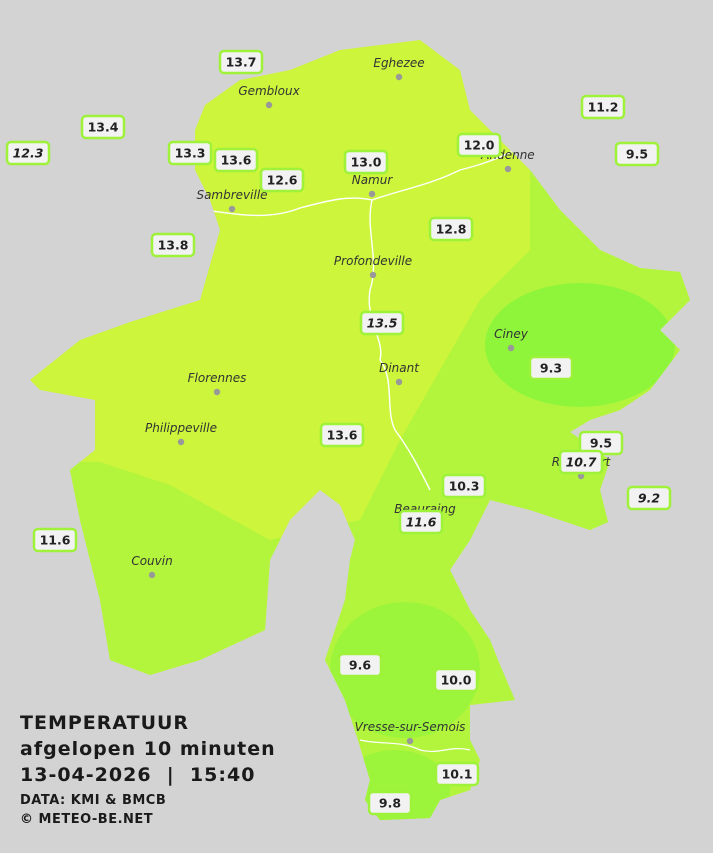 This screenshot has height=853, width=713. What do you see at coordinates (410, 727) in the screenshot?
I see `city-name: Vresse-sur-Semois` at bounding box center [410, 727].